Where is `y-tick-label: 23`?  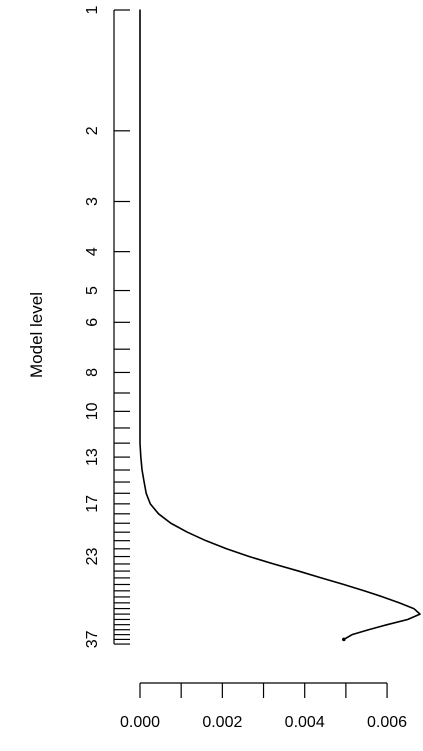 y-tick-label: 23 is located at coordinates (92, 557).